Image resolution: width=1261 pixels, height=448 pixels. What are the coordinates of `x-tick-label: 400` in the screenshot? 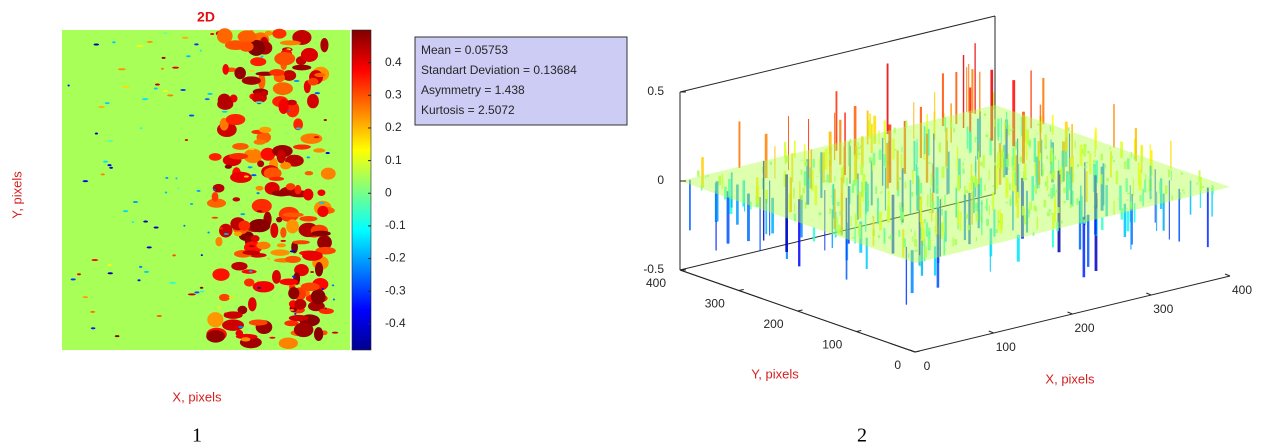 It's located at (1242, 290).